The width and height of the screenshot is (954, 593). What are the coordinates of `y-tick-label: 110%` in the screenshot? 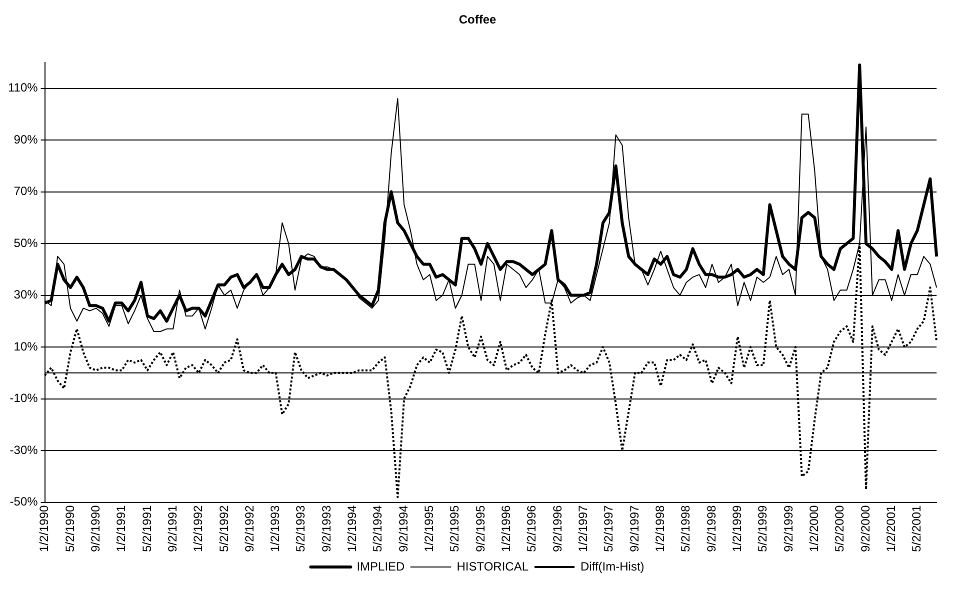 It's located at (23, 87).